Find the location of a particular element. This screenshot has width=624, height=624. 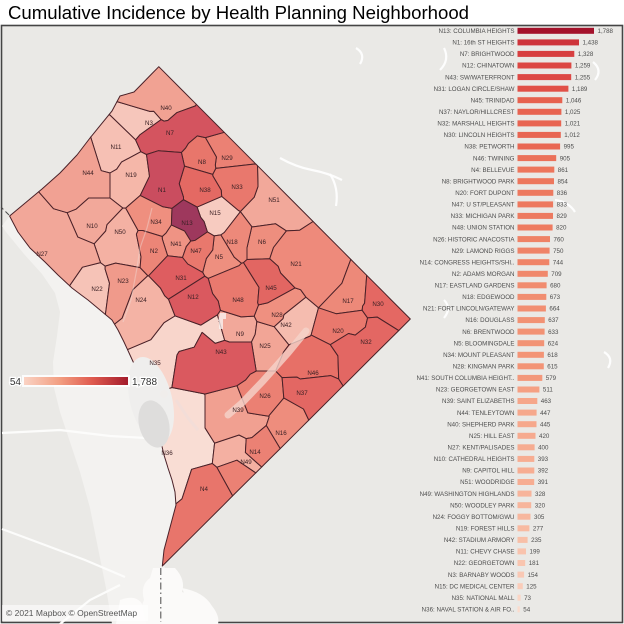

svg-text: 511 is located at coordinates (548, 390).